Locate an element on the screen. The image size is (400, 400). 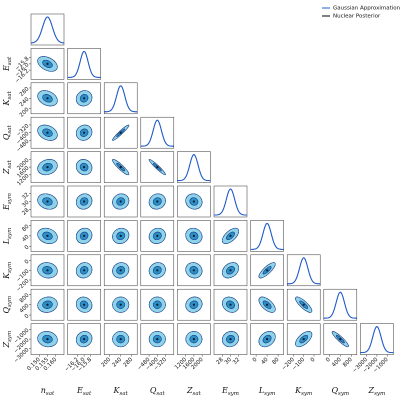
y-axis-label: Esat is located at coordinates (7, 64).